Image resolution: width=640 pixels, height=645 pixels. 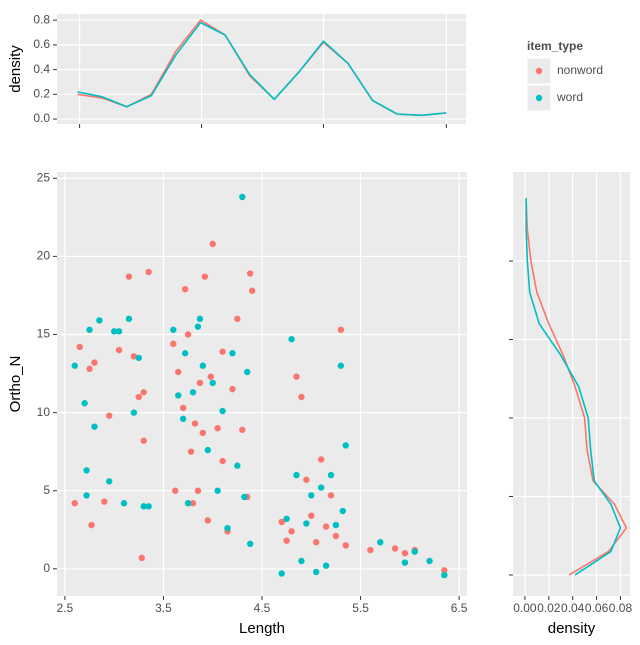 What do you see at coordinates (44, 256) in the screenshot?
I see `y-tick-label: 20` at bounding box center [44, 256].